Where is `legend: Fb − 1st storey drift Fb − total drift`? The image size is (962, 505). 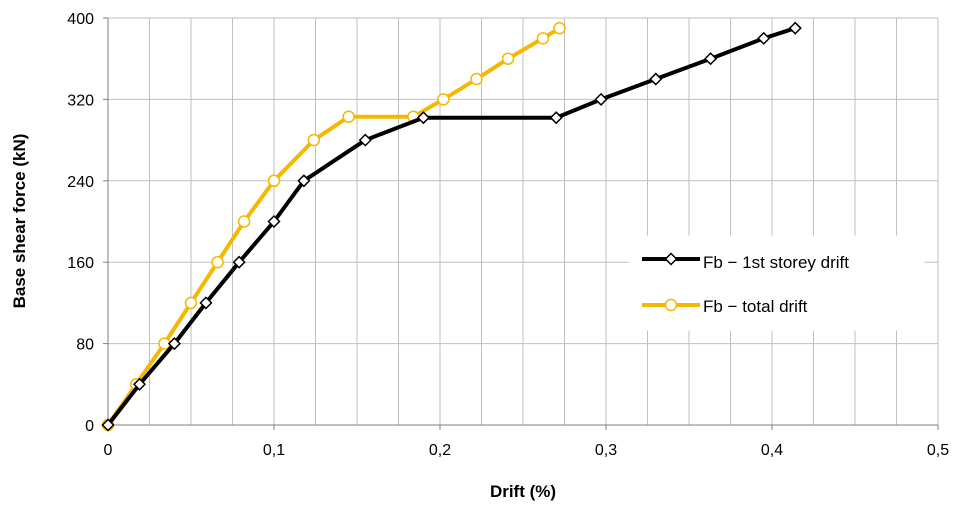 legend: Fb − 1st storey drift Fb − total drift is located at coordinates (777, 283).